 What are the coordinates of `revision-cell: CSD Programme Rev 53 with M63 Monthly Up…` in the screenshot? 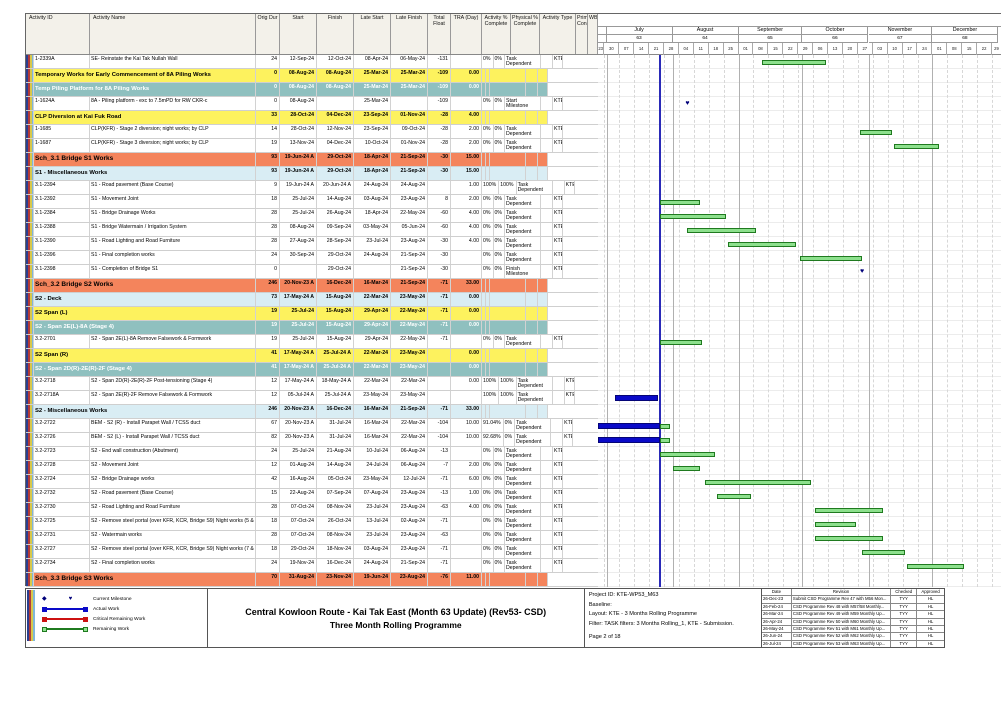 It's located at (842, 643).